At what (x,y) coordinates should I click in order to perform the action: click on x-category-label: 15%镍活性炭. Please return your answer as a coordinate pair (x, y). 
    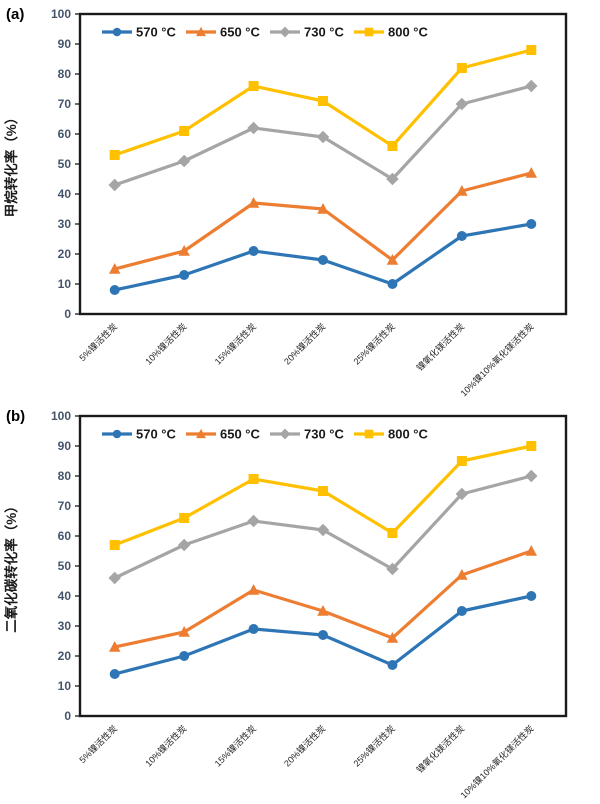
    Looking at the image, I should click on (235, 344).